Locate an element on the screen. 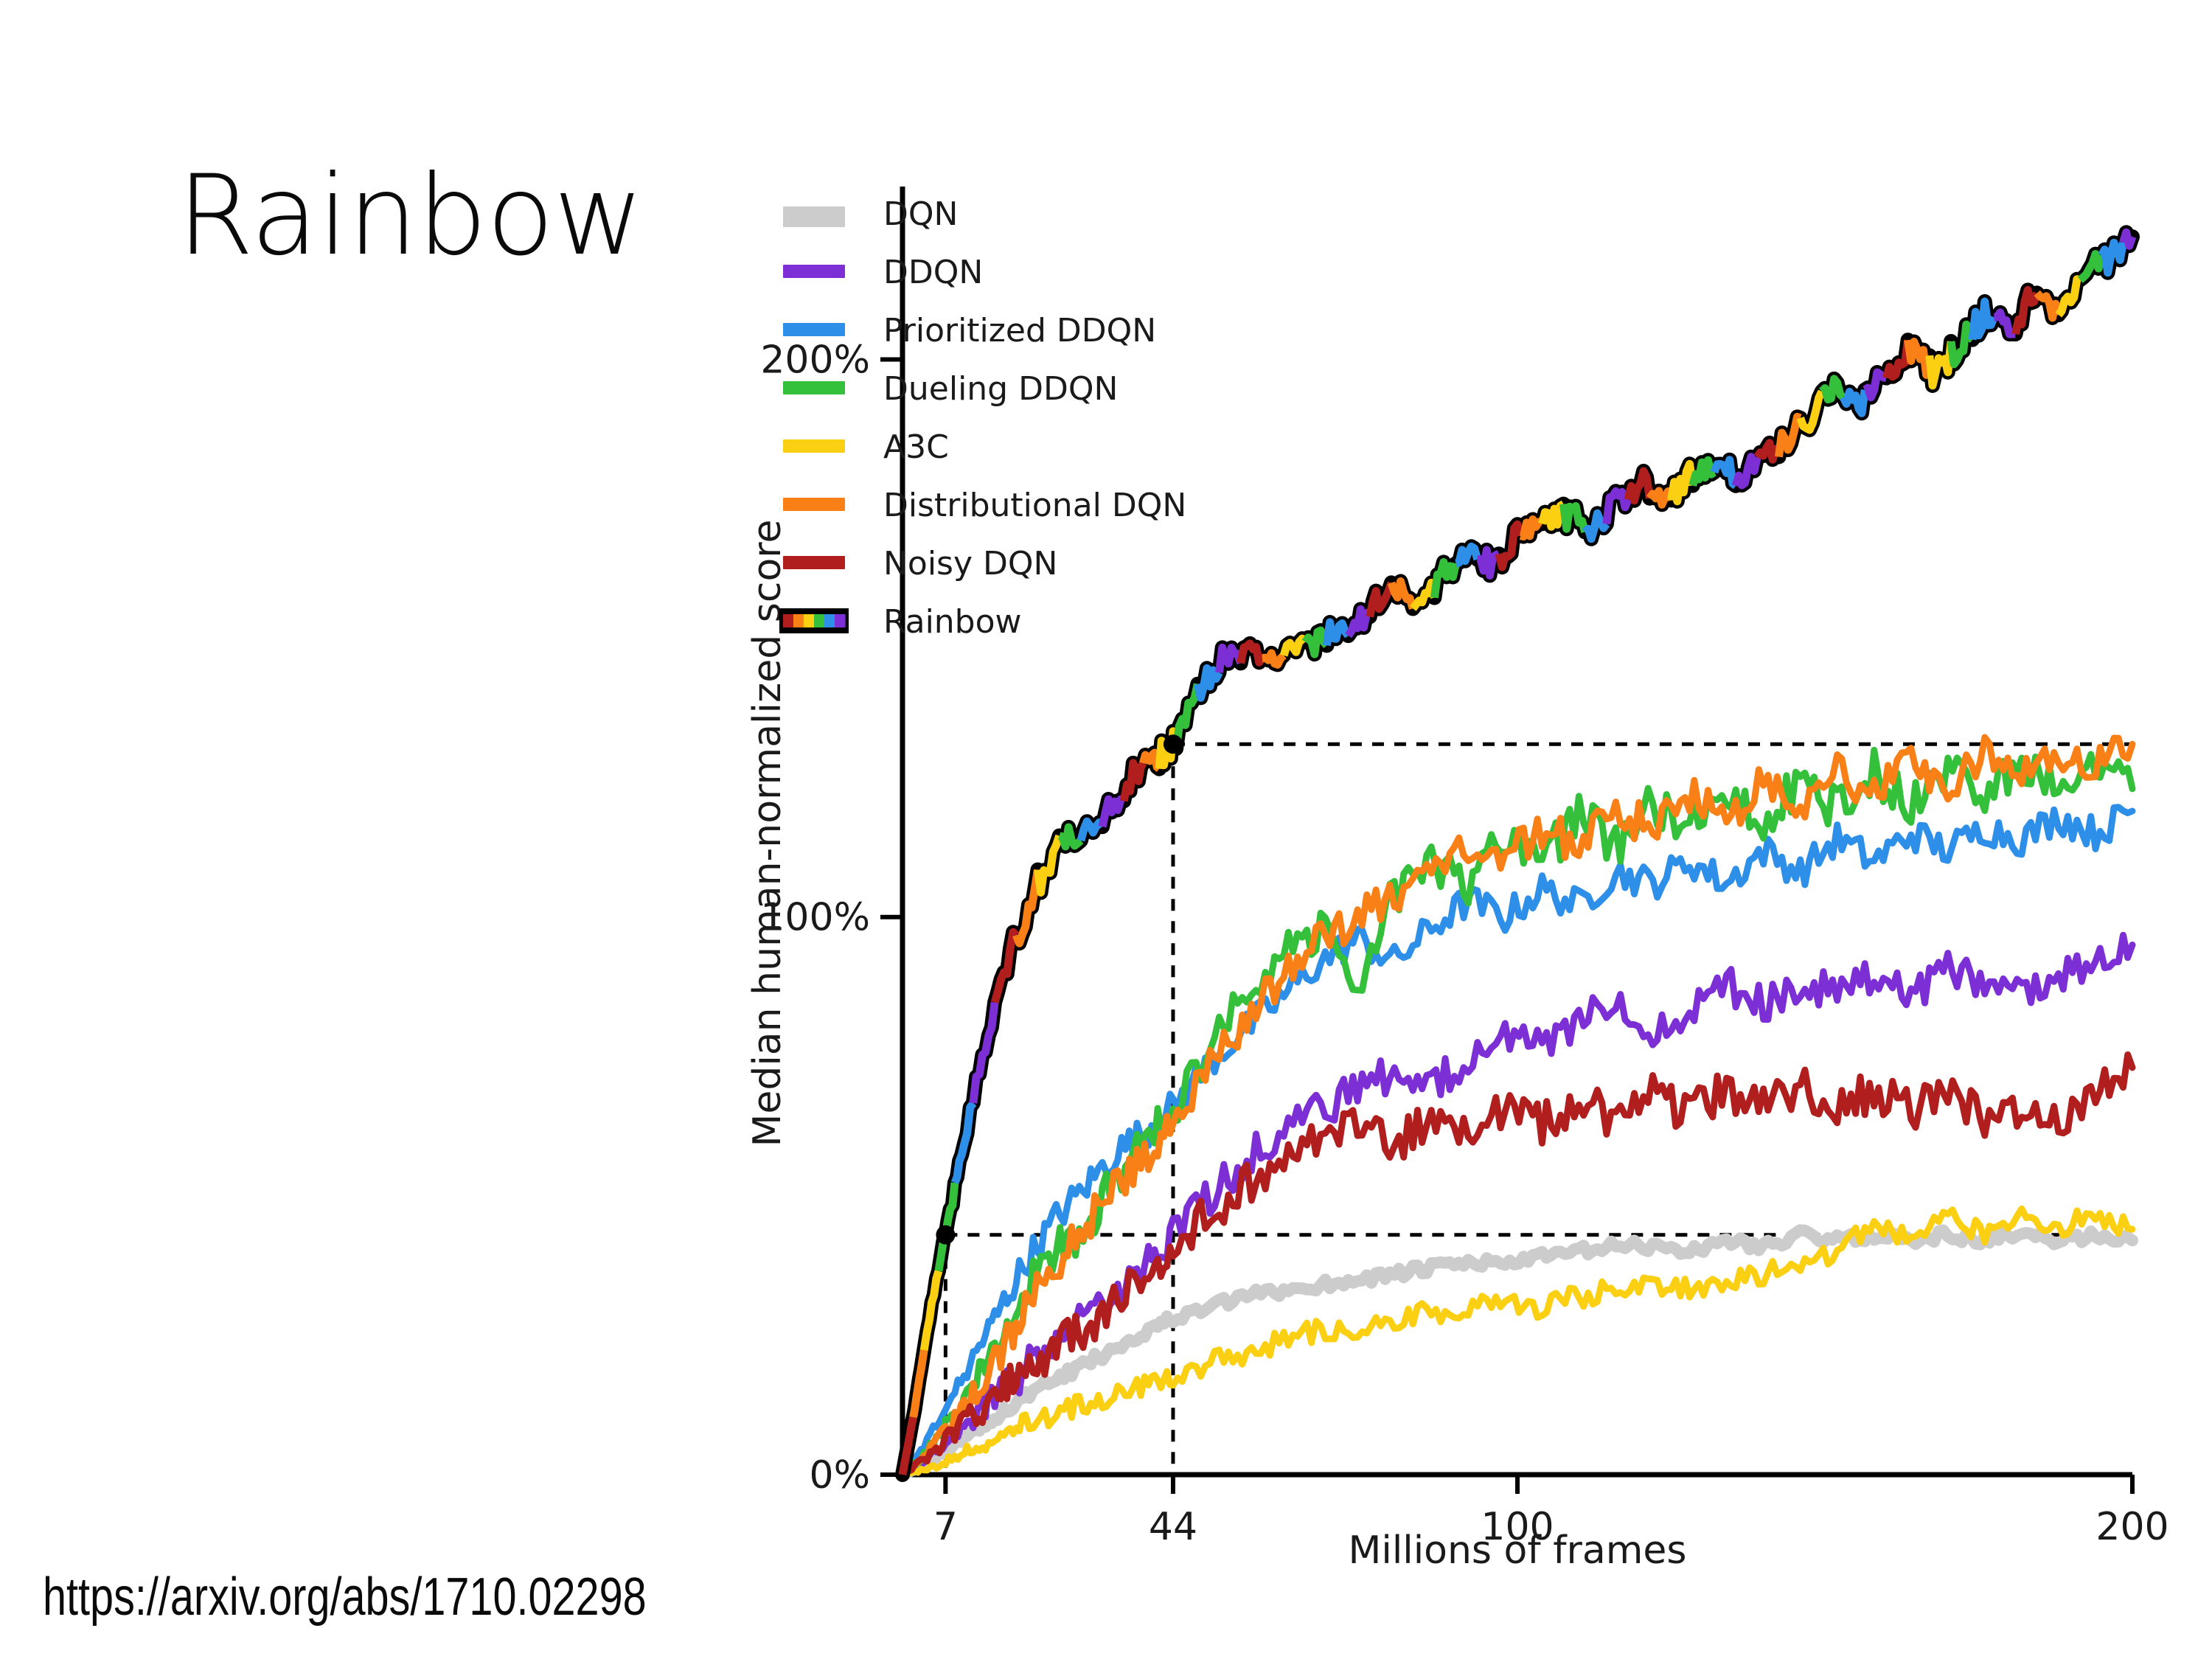  legend-item: Dueling DDQN is located at coordinates (950, 389).